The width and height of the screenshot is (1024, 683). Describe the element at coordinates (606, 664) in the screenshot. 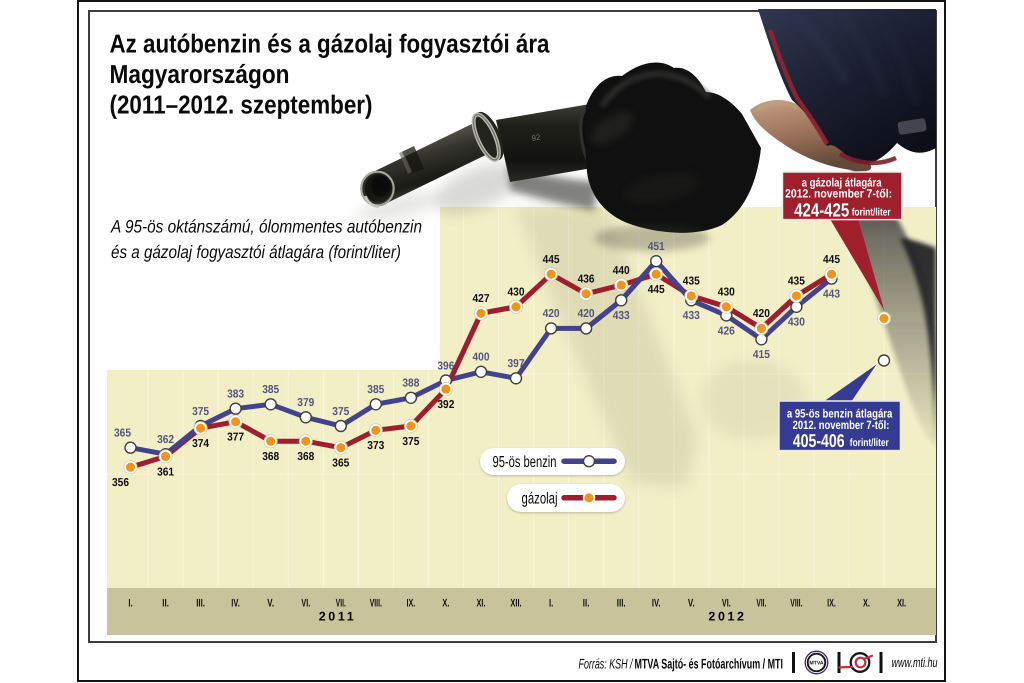

I see `svg-text: Forrás: KSH /` at that location.